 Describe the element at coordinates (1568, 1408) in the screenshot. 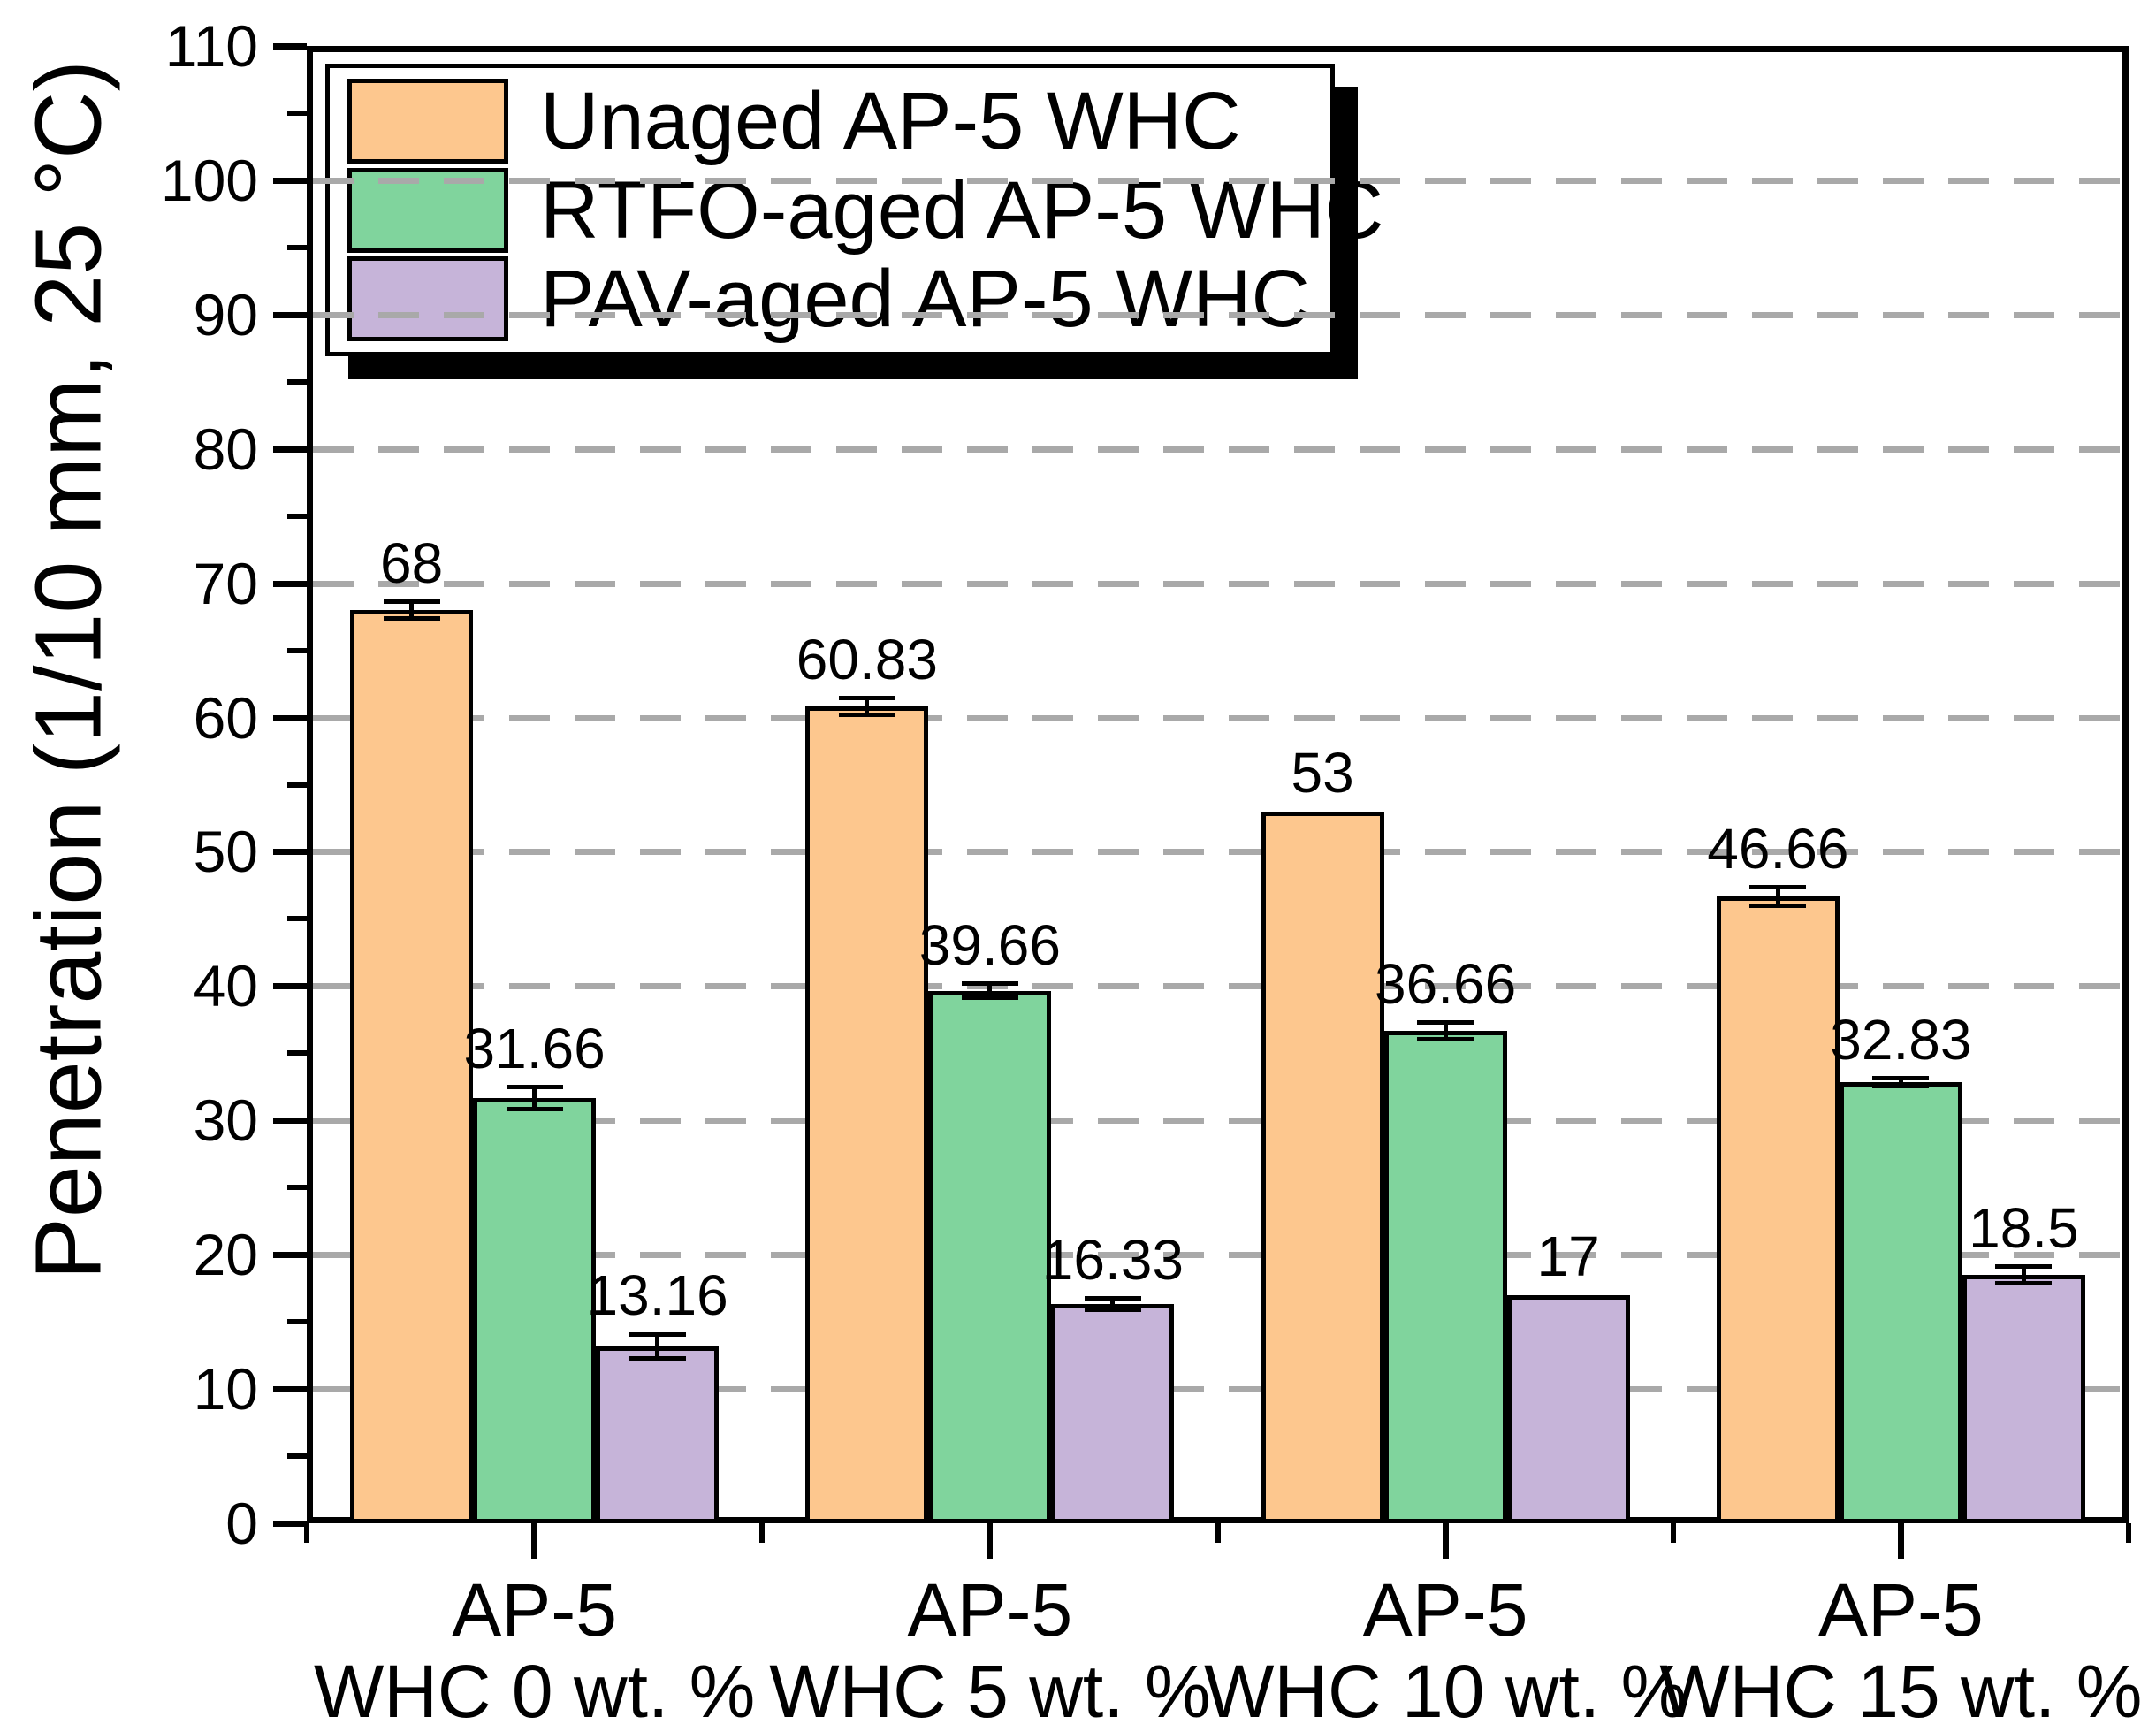

I see `bar-s3-g3` at that location.